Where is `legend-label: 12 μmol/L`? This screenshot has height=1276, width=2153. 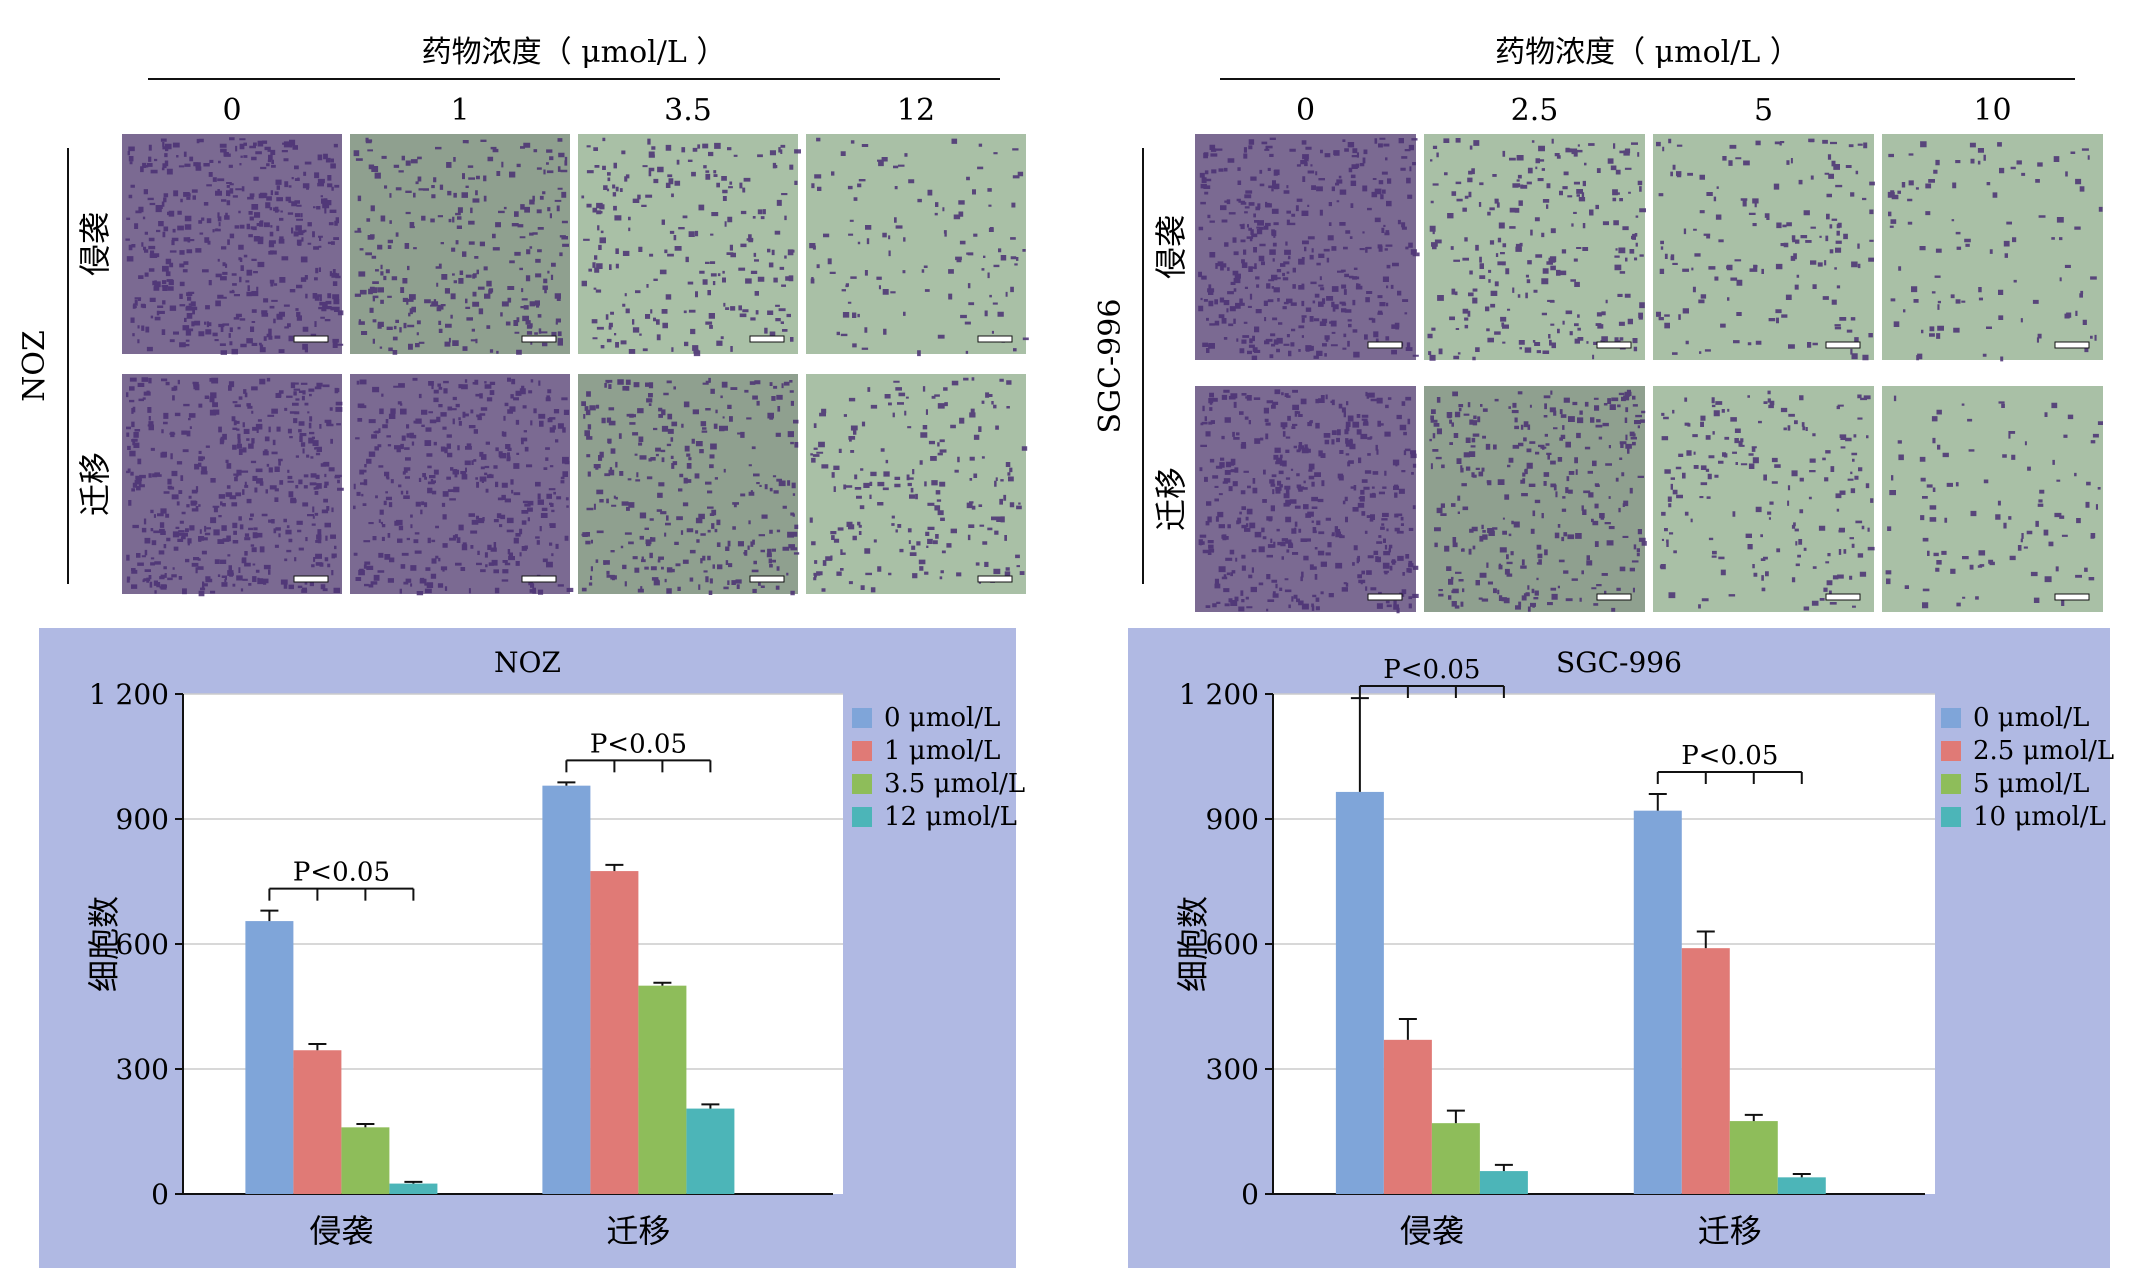
legend-label: 12 μmol/L is located at coordinates (950, 817).